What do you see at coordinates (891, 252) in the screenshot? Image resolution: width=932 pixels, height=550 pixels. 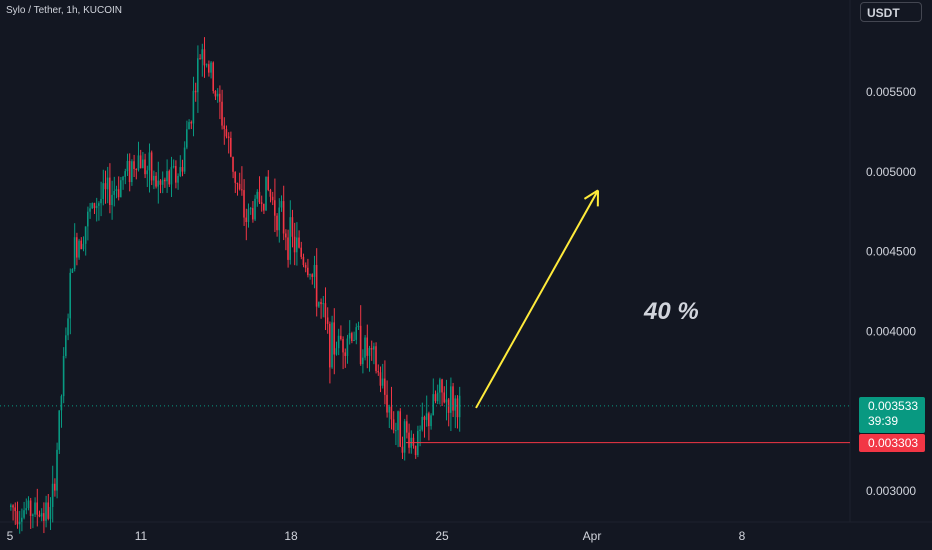 I see `y-tick-label: 0.004500` at bounding box center [891, 252].